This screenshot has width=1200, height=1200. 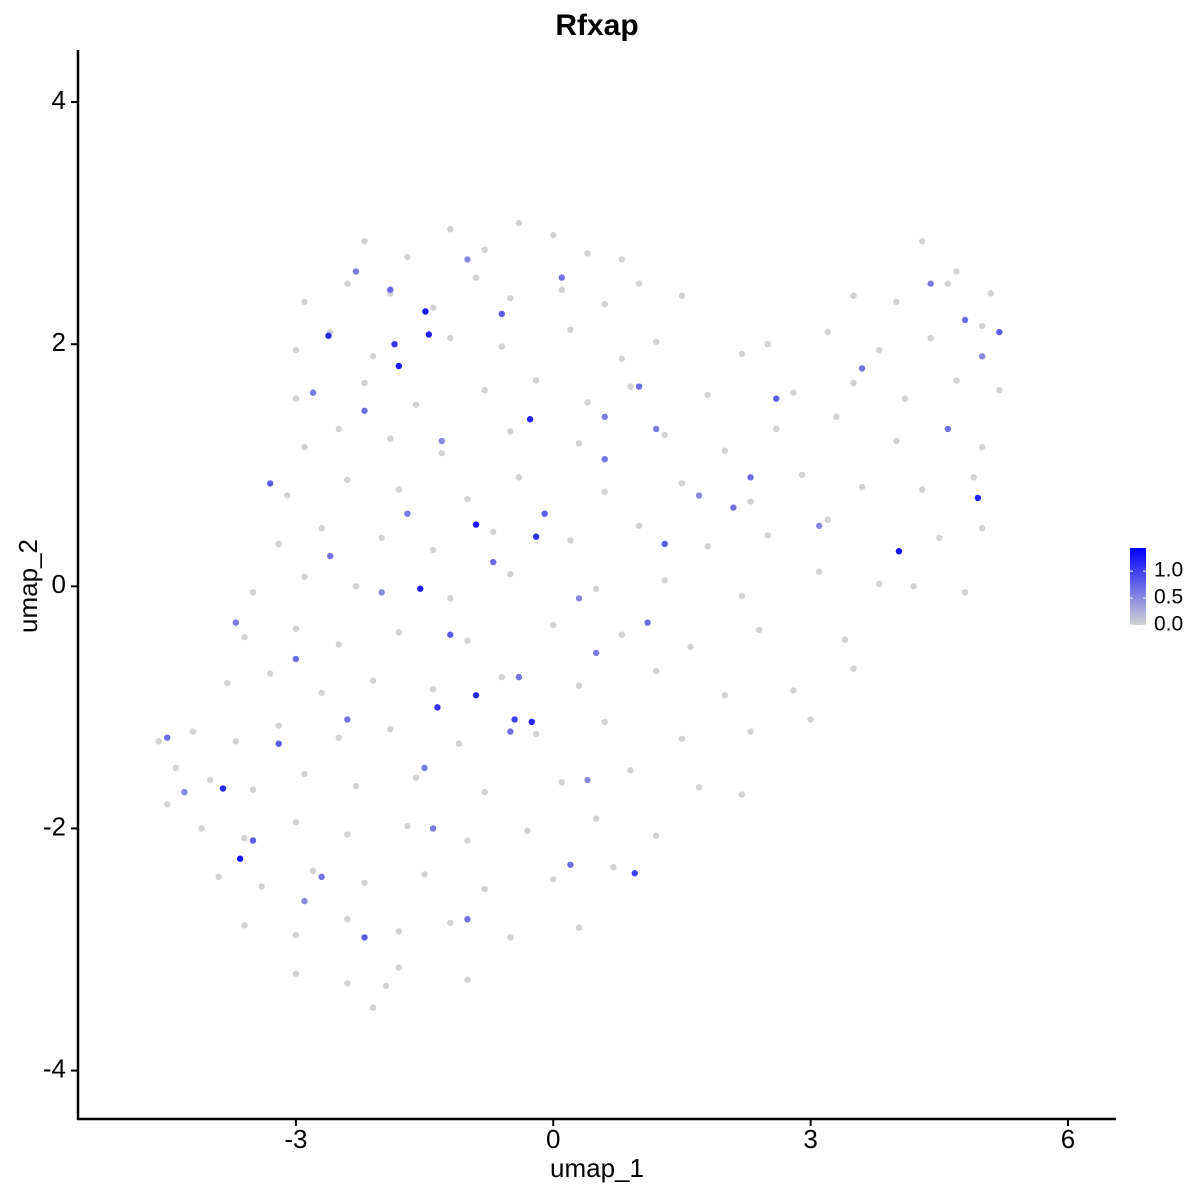 What do you see at coordinates (28, 586) in the screenshot?
I see `y-axis-label: umap_2` at bounding box center [28, 586].